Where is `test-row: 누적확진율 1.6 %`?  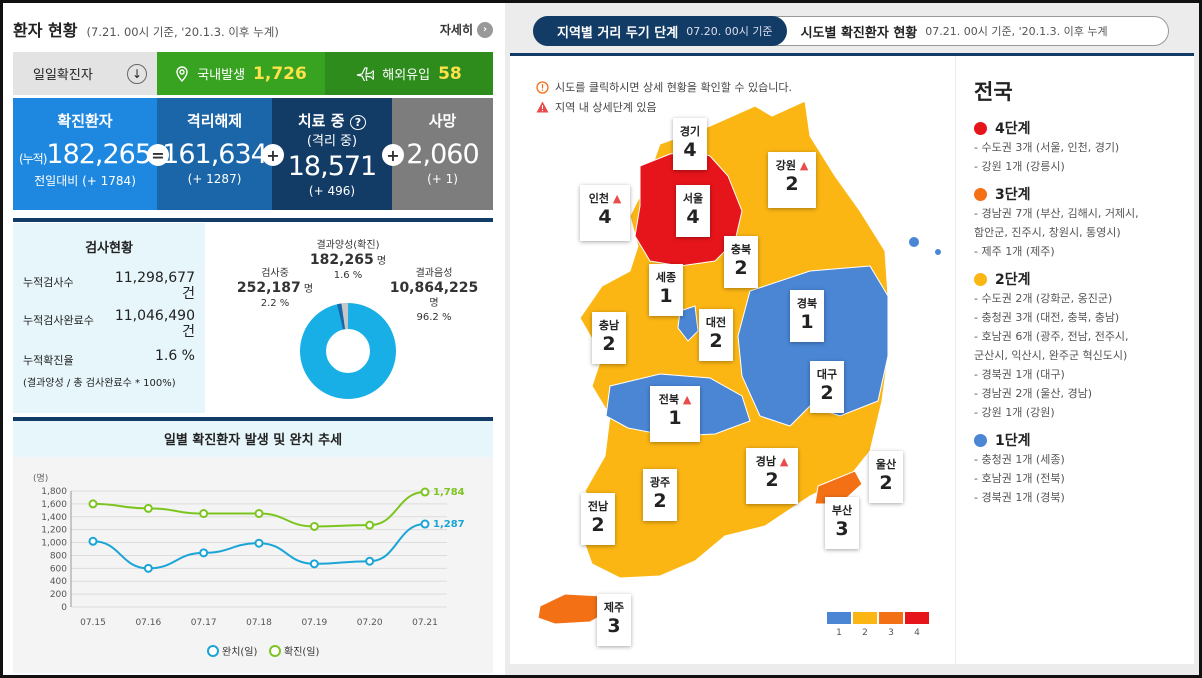
test-row: 누적확진율 1.6 % is located at coordinates (109, 358).